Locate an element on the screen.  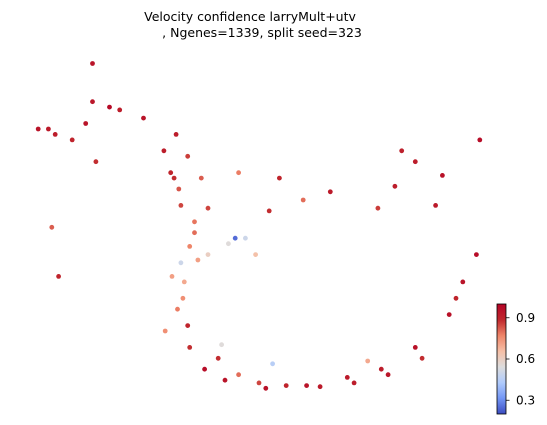
chart-title-line-2: , Ngenes=1339, split seed=323 is located at coordinates (262, 32).